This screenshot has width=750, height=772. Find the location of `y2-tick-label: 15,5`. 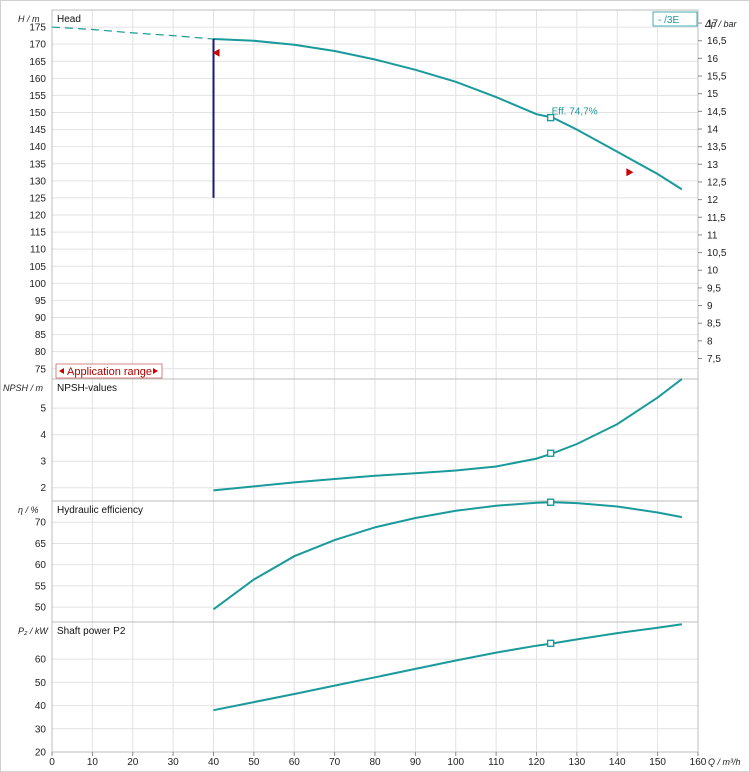

y2-tick-label: 15,5 is located at coordinates (717, 77).